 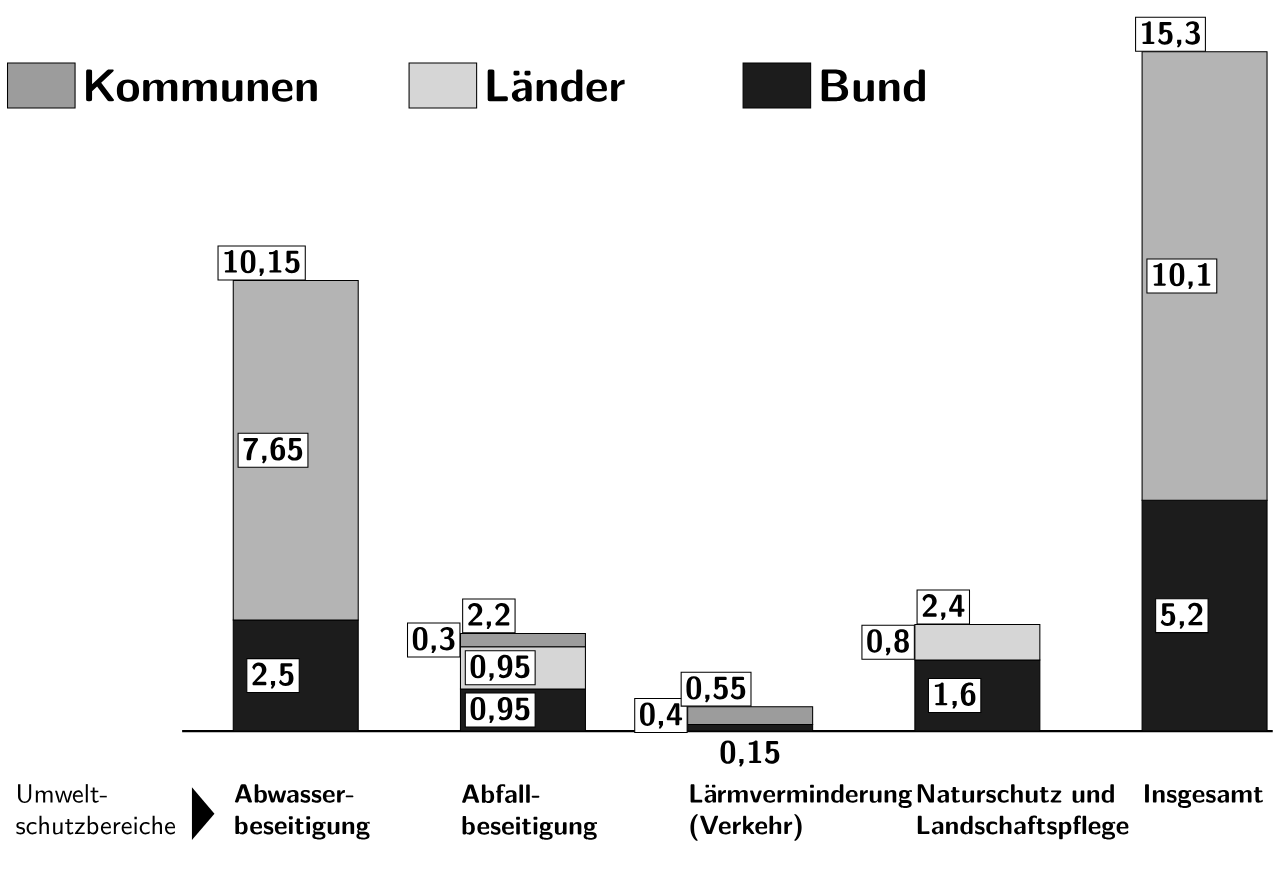 I want to click on legend-label: Bund, so click(x=873, y=85).